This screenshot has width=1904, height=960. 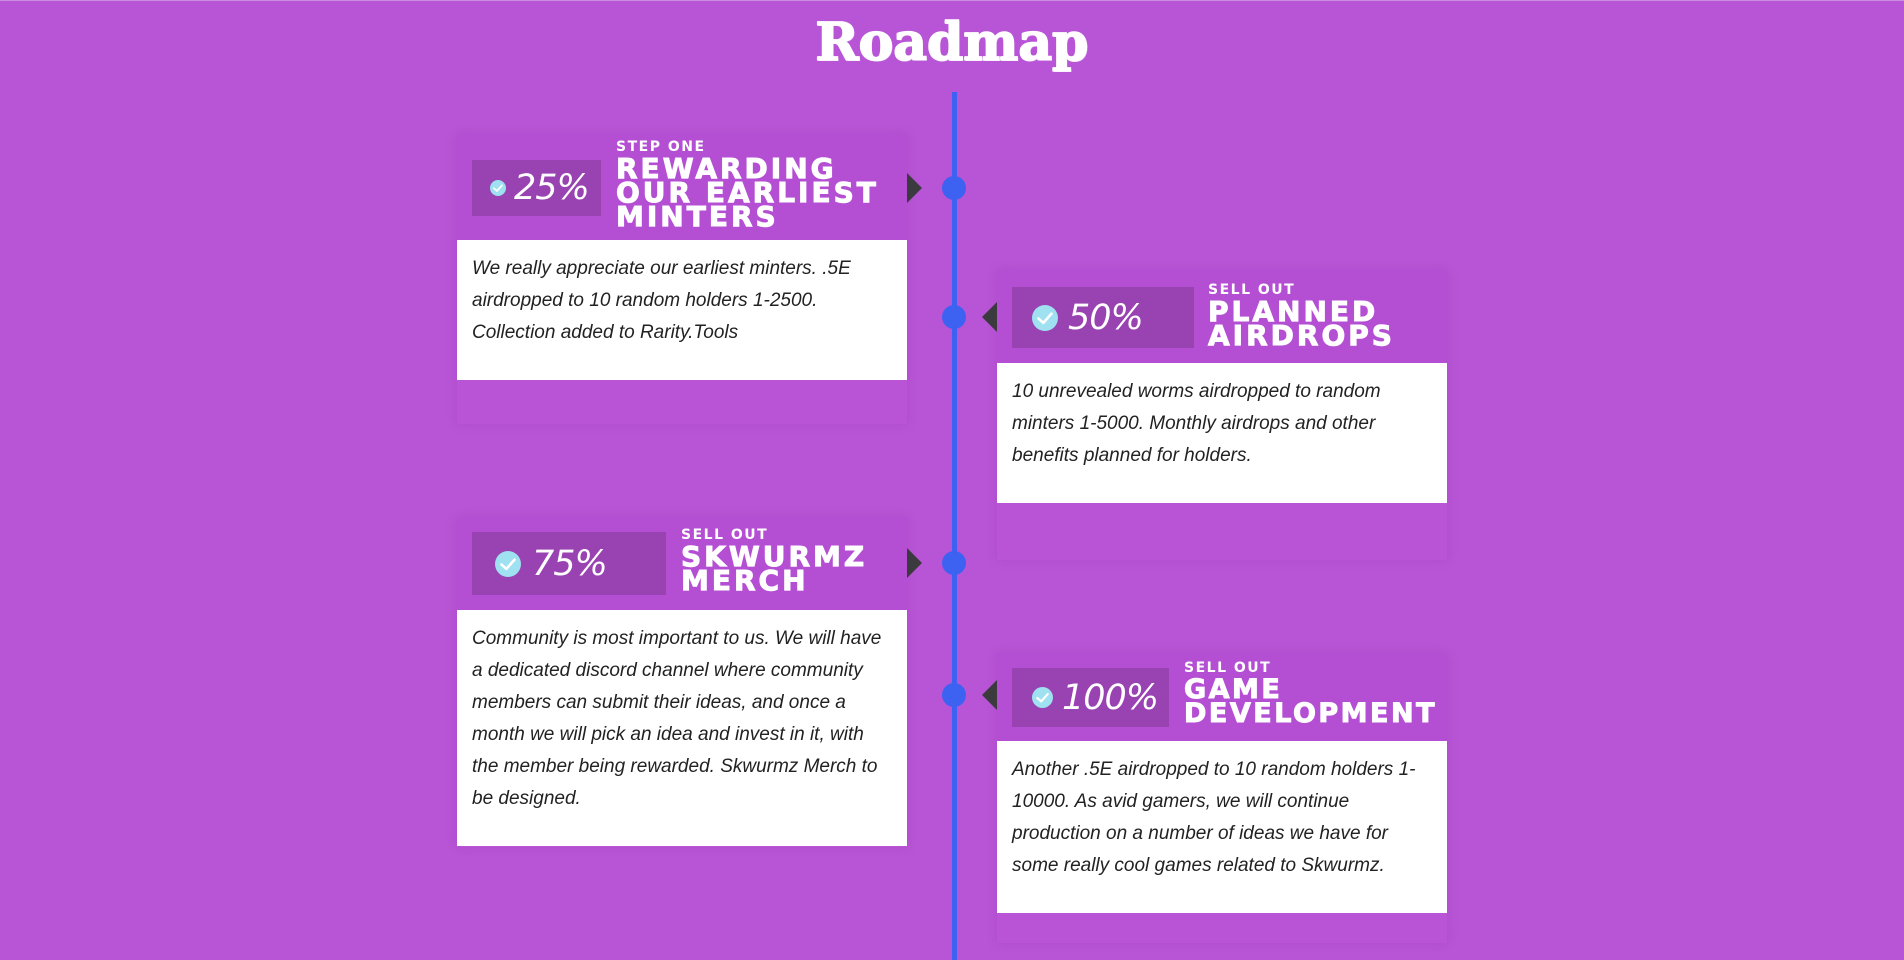 I want to click on top-border, so click(x=952, y=0).